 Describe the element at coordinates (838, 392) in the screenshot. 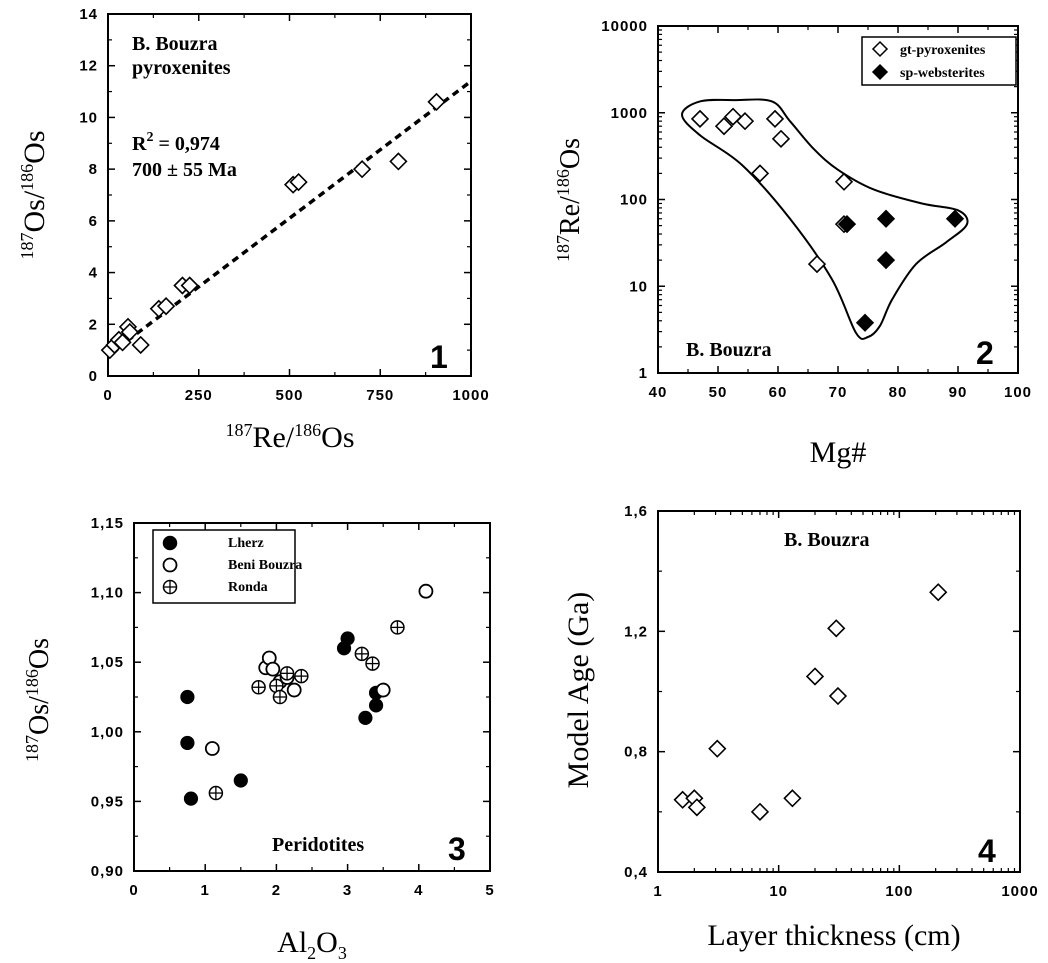

I see `panel-2-xtick-label: 70` at that location.